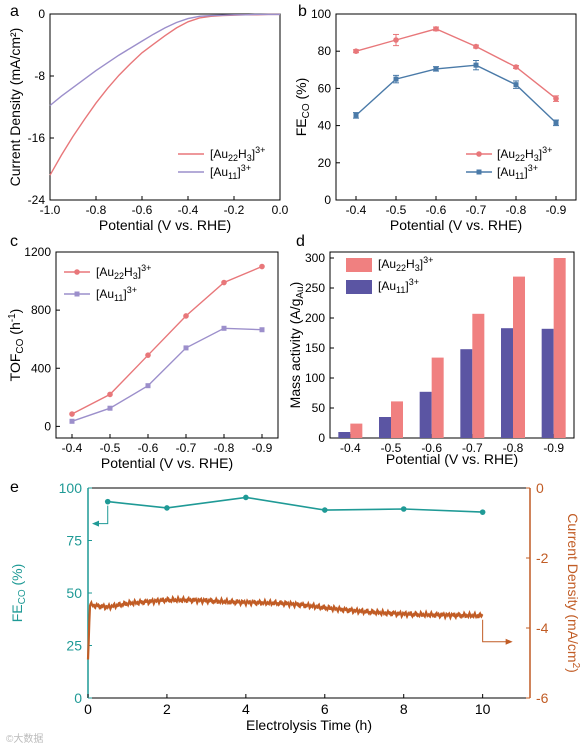 Image resolution: width=584 pixels, height=748 pixels. I want to click on panel-d-ylabel-tail: ), so click(295, 284).